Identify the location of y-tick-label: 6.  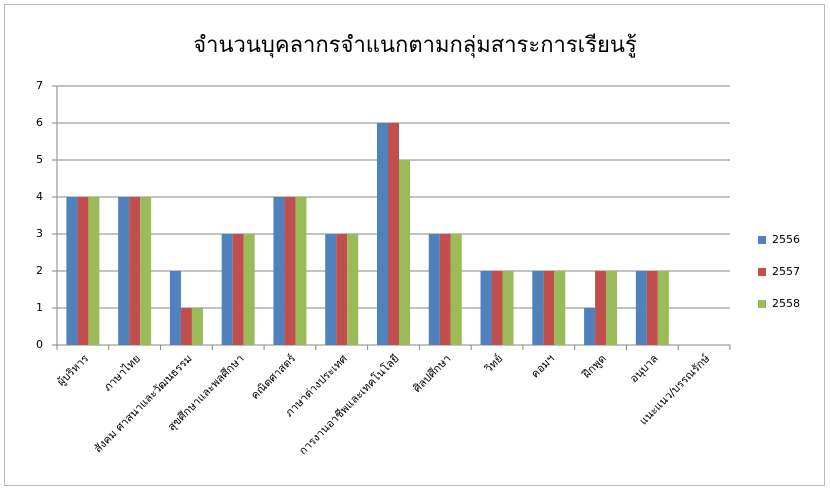
(39, 122).